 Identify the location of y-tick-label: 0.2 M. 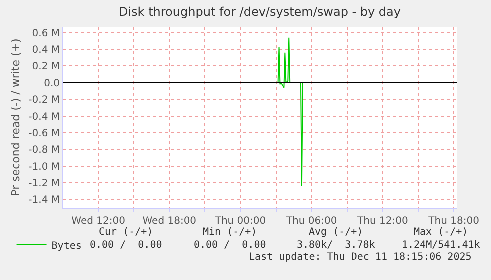
(46, 67).